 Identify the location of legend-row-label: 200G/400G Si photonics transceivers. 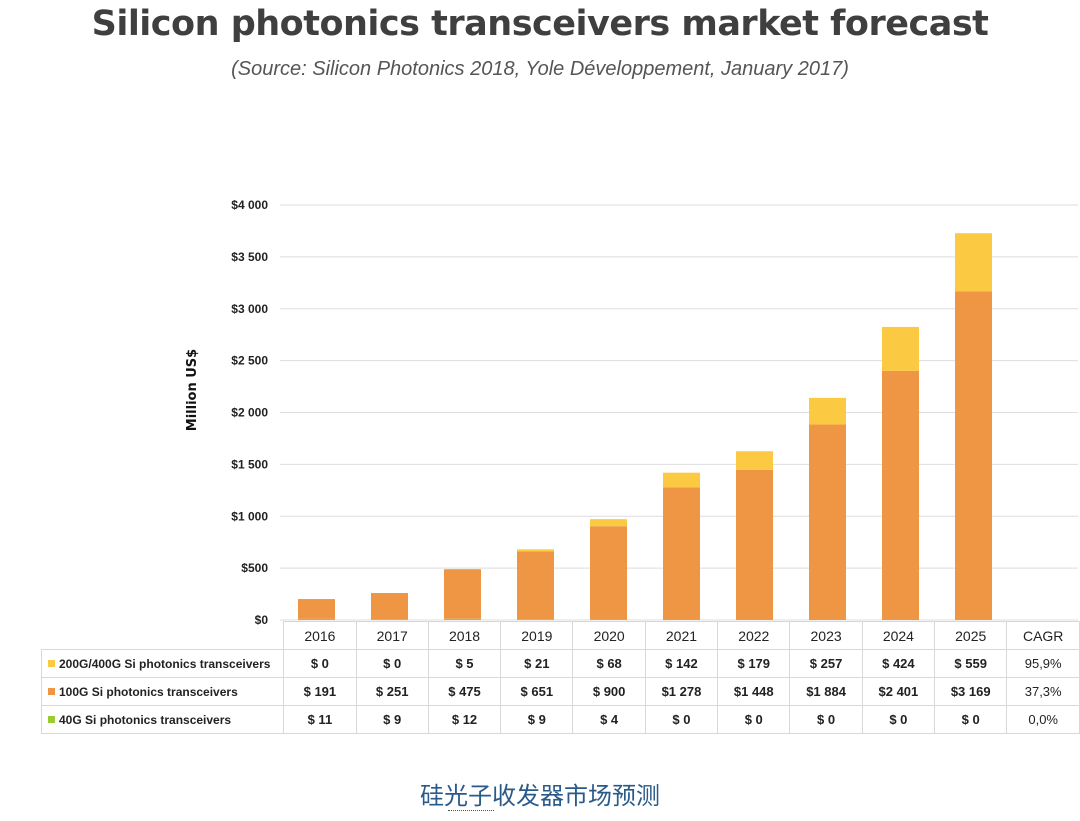
(162, 663).